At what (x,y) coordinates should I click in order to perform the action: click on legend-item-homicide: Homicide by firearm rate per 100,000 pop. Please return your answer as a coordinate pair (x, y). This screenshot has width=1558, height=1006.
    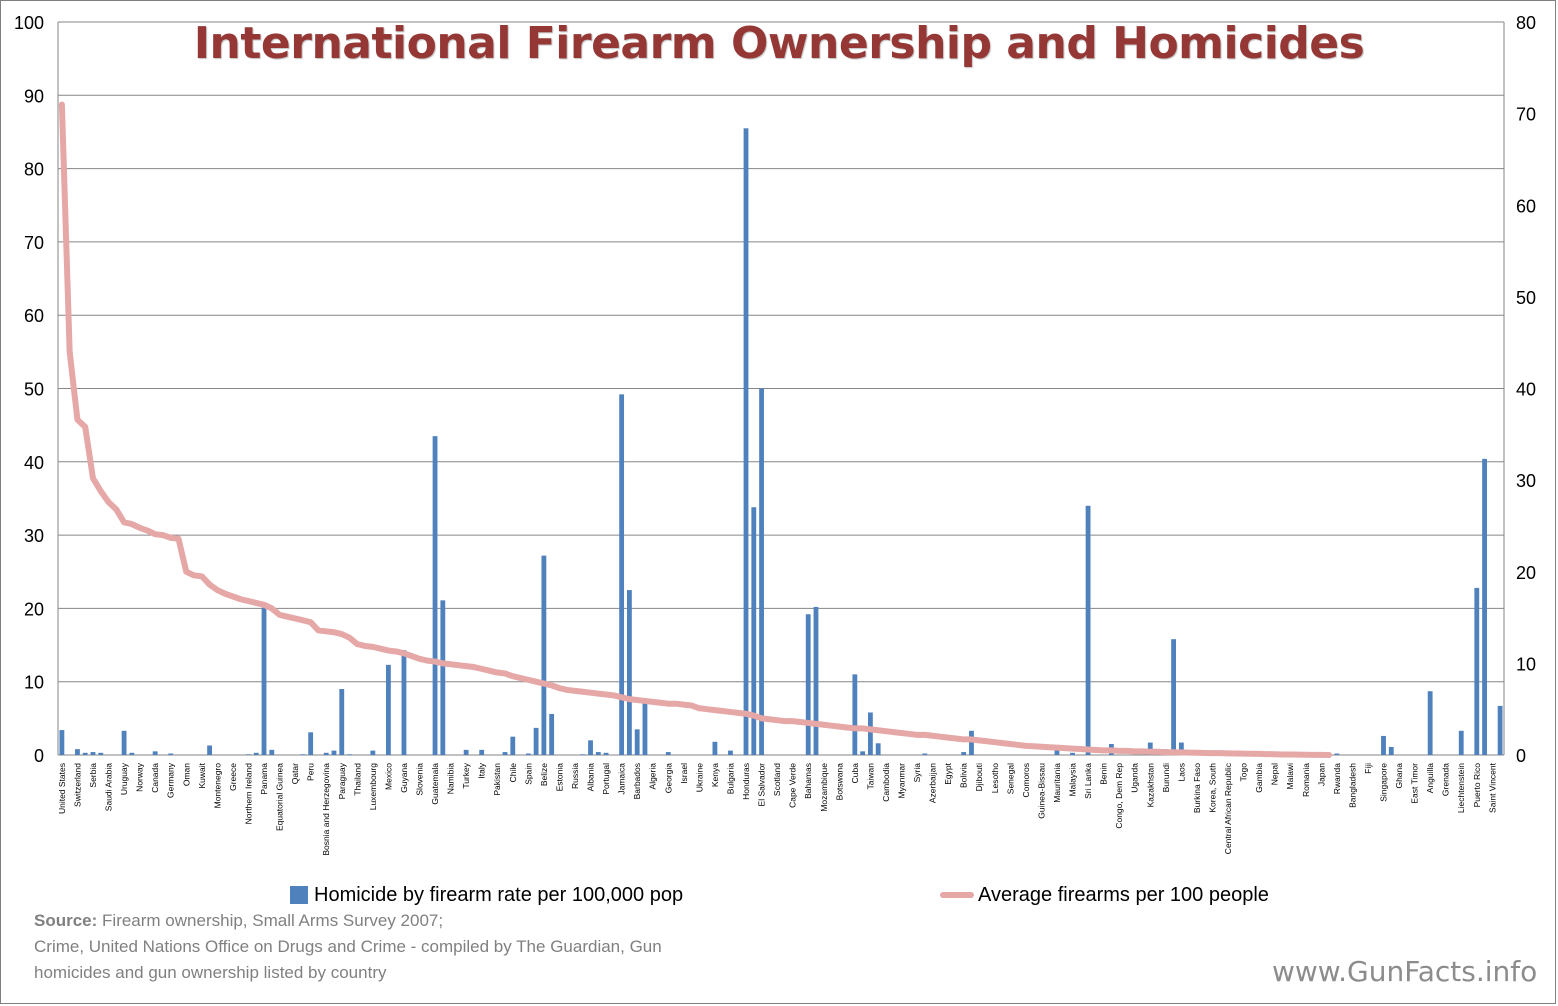
    Looking at the image, I should click on (486, 895).